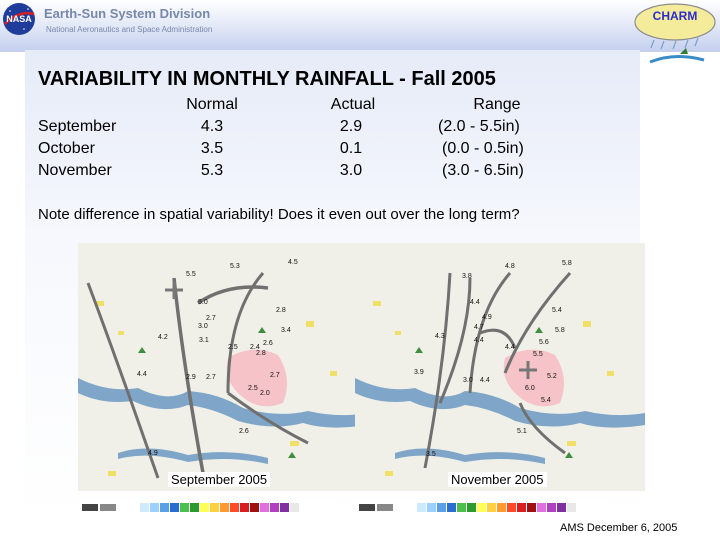 The image size is (720, 540). Describe the element at coordinates (480, 507) in the screenshot. I see `november-color-legend` at that location.